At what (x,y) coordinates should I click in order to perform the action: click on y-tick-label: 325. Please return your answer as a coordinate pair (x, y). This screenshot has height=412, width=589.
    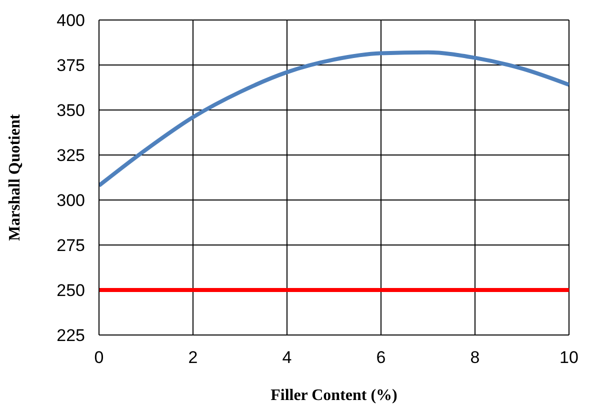
    Looking at the image, I should click on (70, 156).